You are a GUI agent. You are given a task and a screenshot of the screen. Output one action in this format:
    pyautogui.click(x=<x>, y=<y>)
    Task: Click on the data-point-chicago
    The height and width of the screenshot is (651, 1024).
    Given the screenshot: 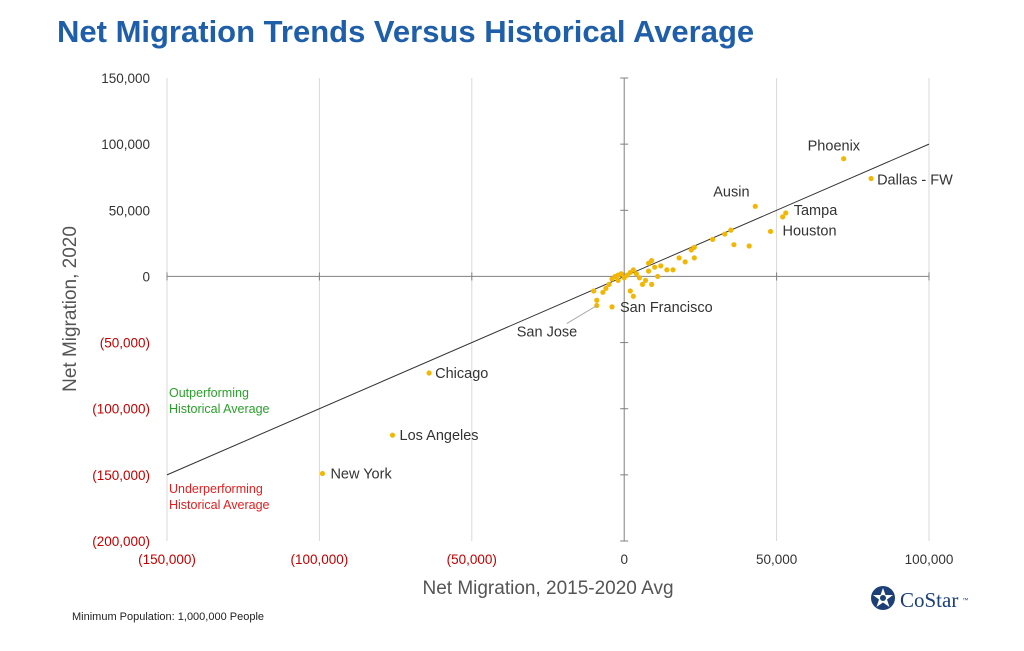 What is the action you would take?
    pyautogui.click(x=429, y=373)
    